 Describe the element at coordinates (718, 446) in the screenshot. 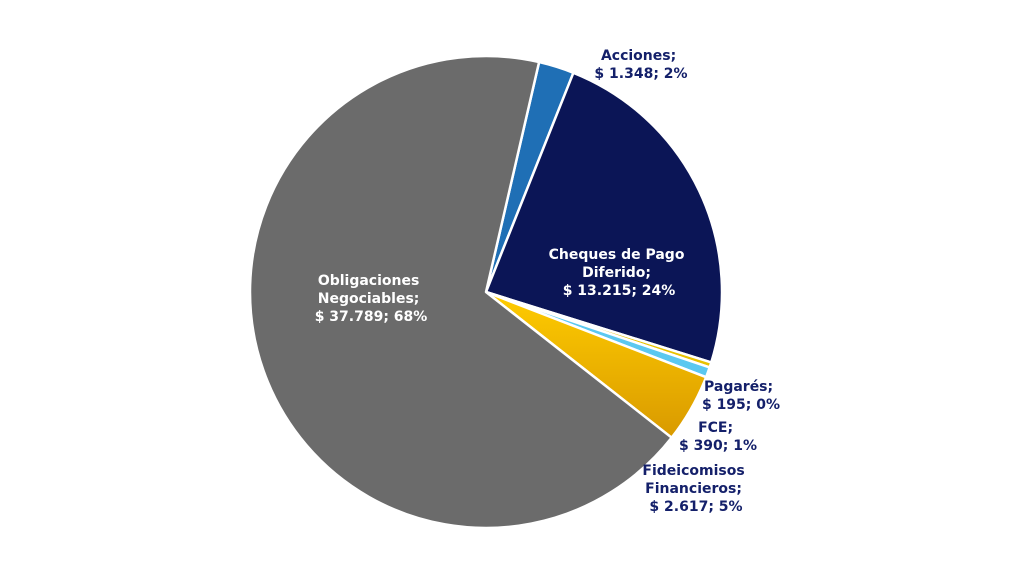

I see `label-fce-line2: $ 390; 1%` at that location.